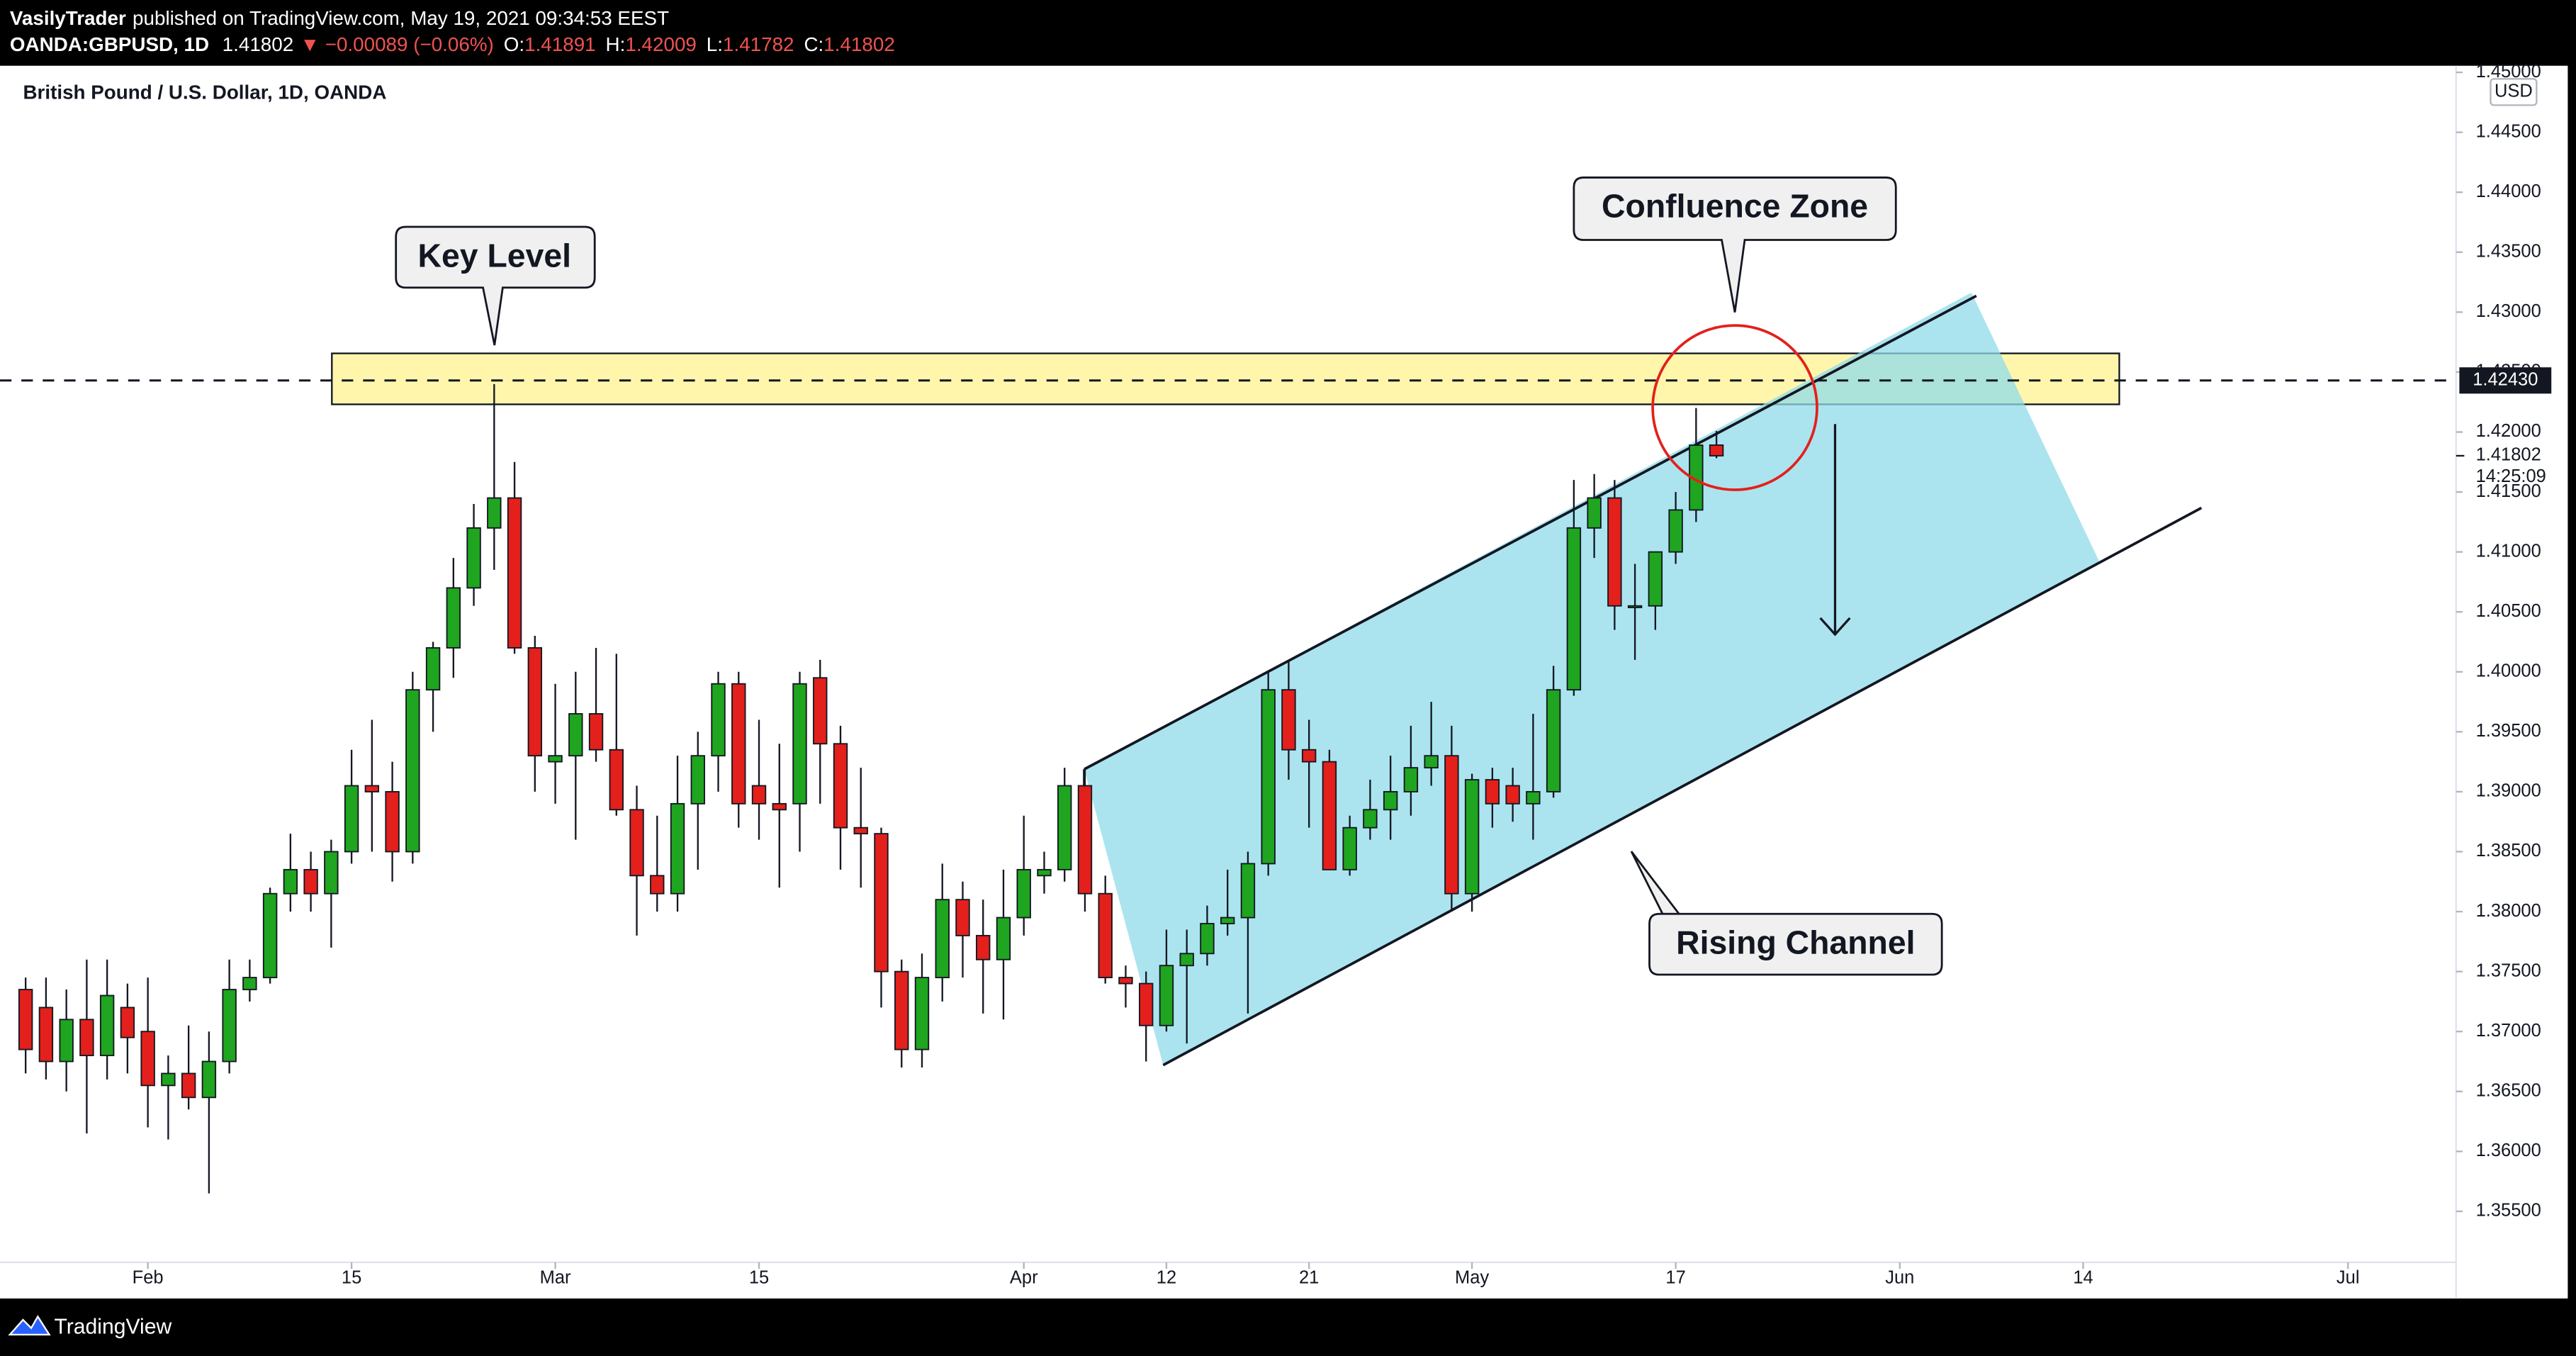 The height and width of the screenshot is (1356, 2576). Describe the element at coordinates (2508, 970) in the screenshot. I see `y-tick-label: 1.37500` at that location.